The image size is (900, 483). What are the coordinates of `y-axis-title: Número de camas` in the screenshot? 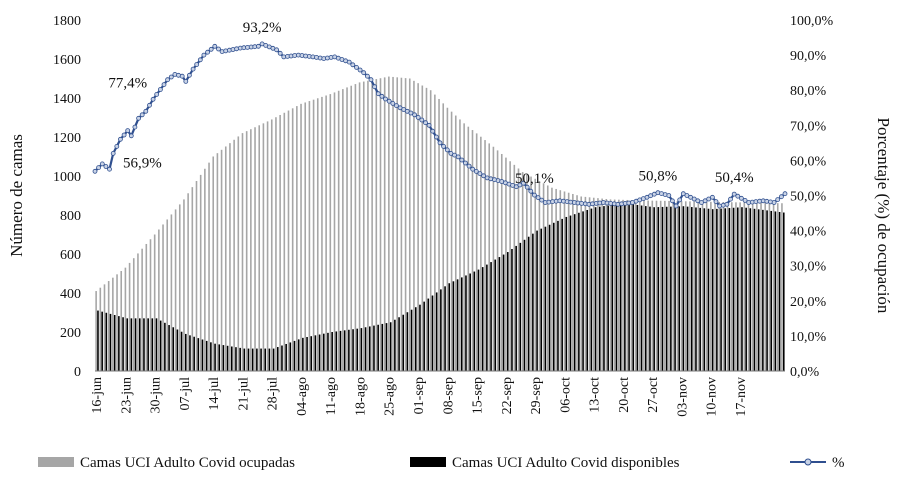 It's located at (16, 195).